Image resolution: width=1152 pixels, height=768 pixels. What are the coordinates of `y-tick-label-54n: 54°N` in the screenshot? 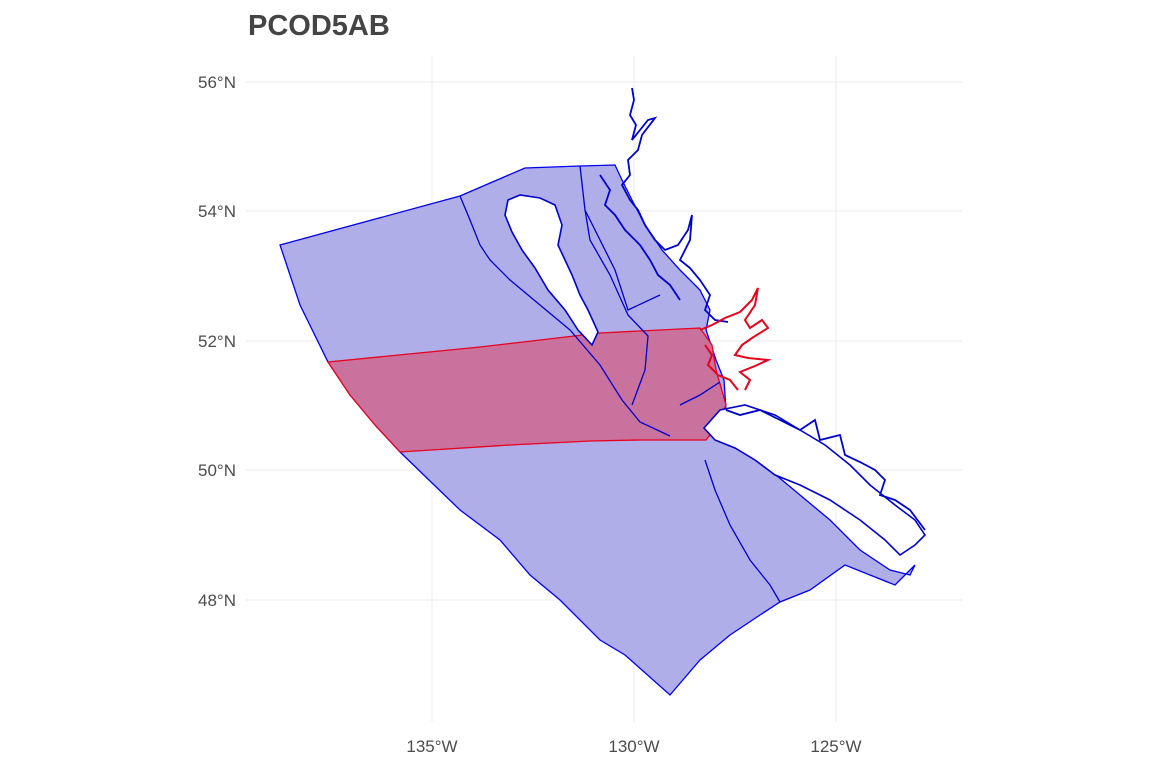 It's located at (217, 211).